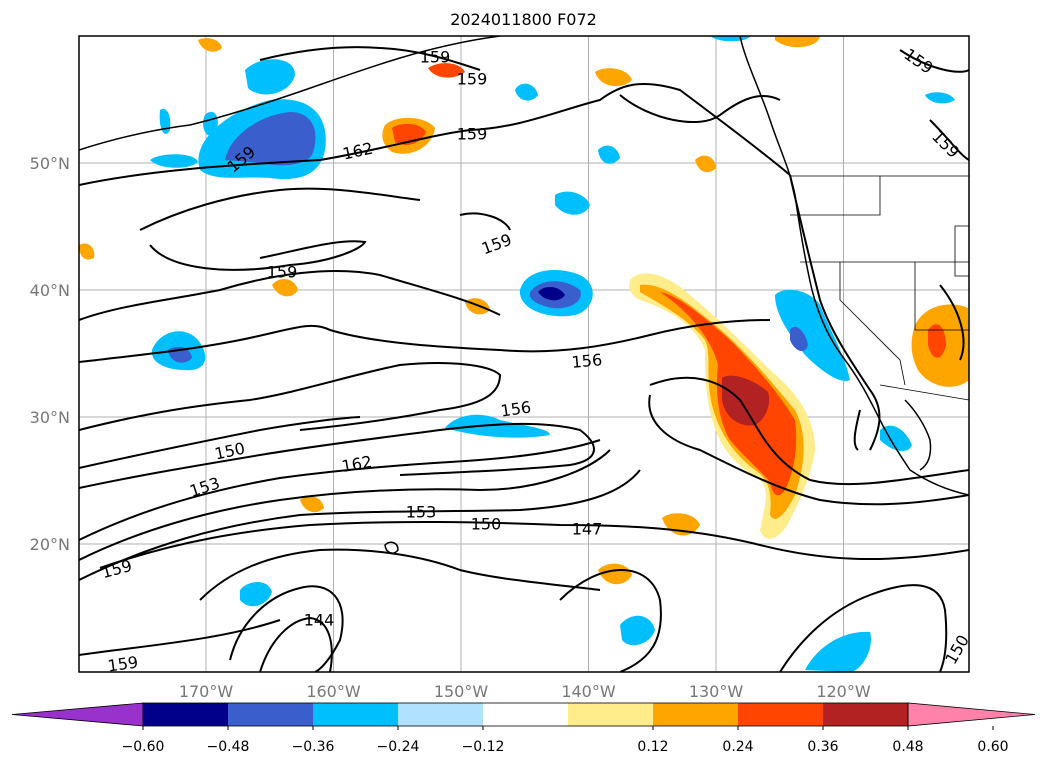 This screenshot has width=1047, height=765. What do you see at coordinates (572, 203) in the screenshot?
I see `neg-blob-north-central` at bounding box center [572, 203].